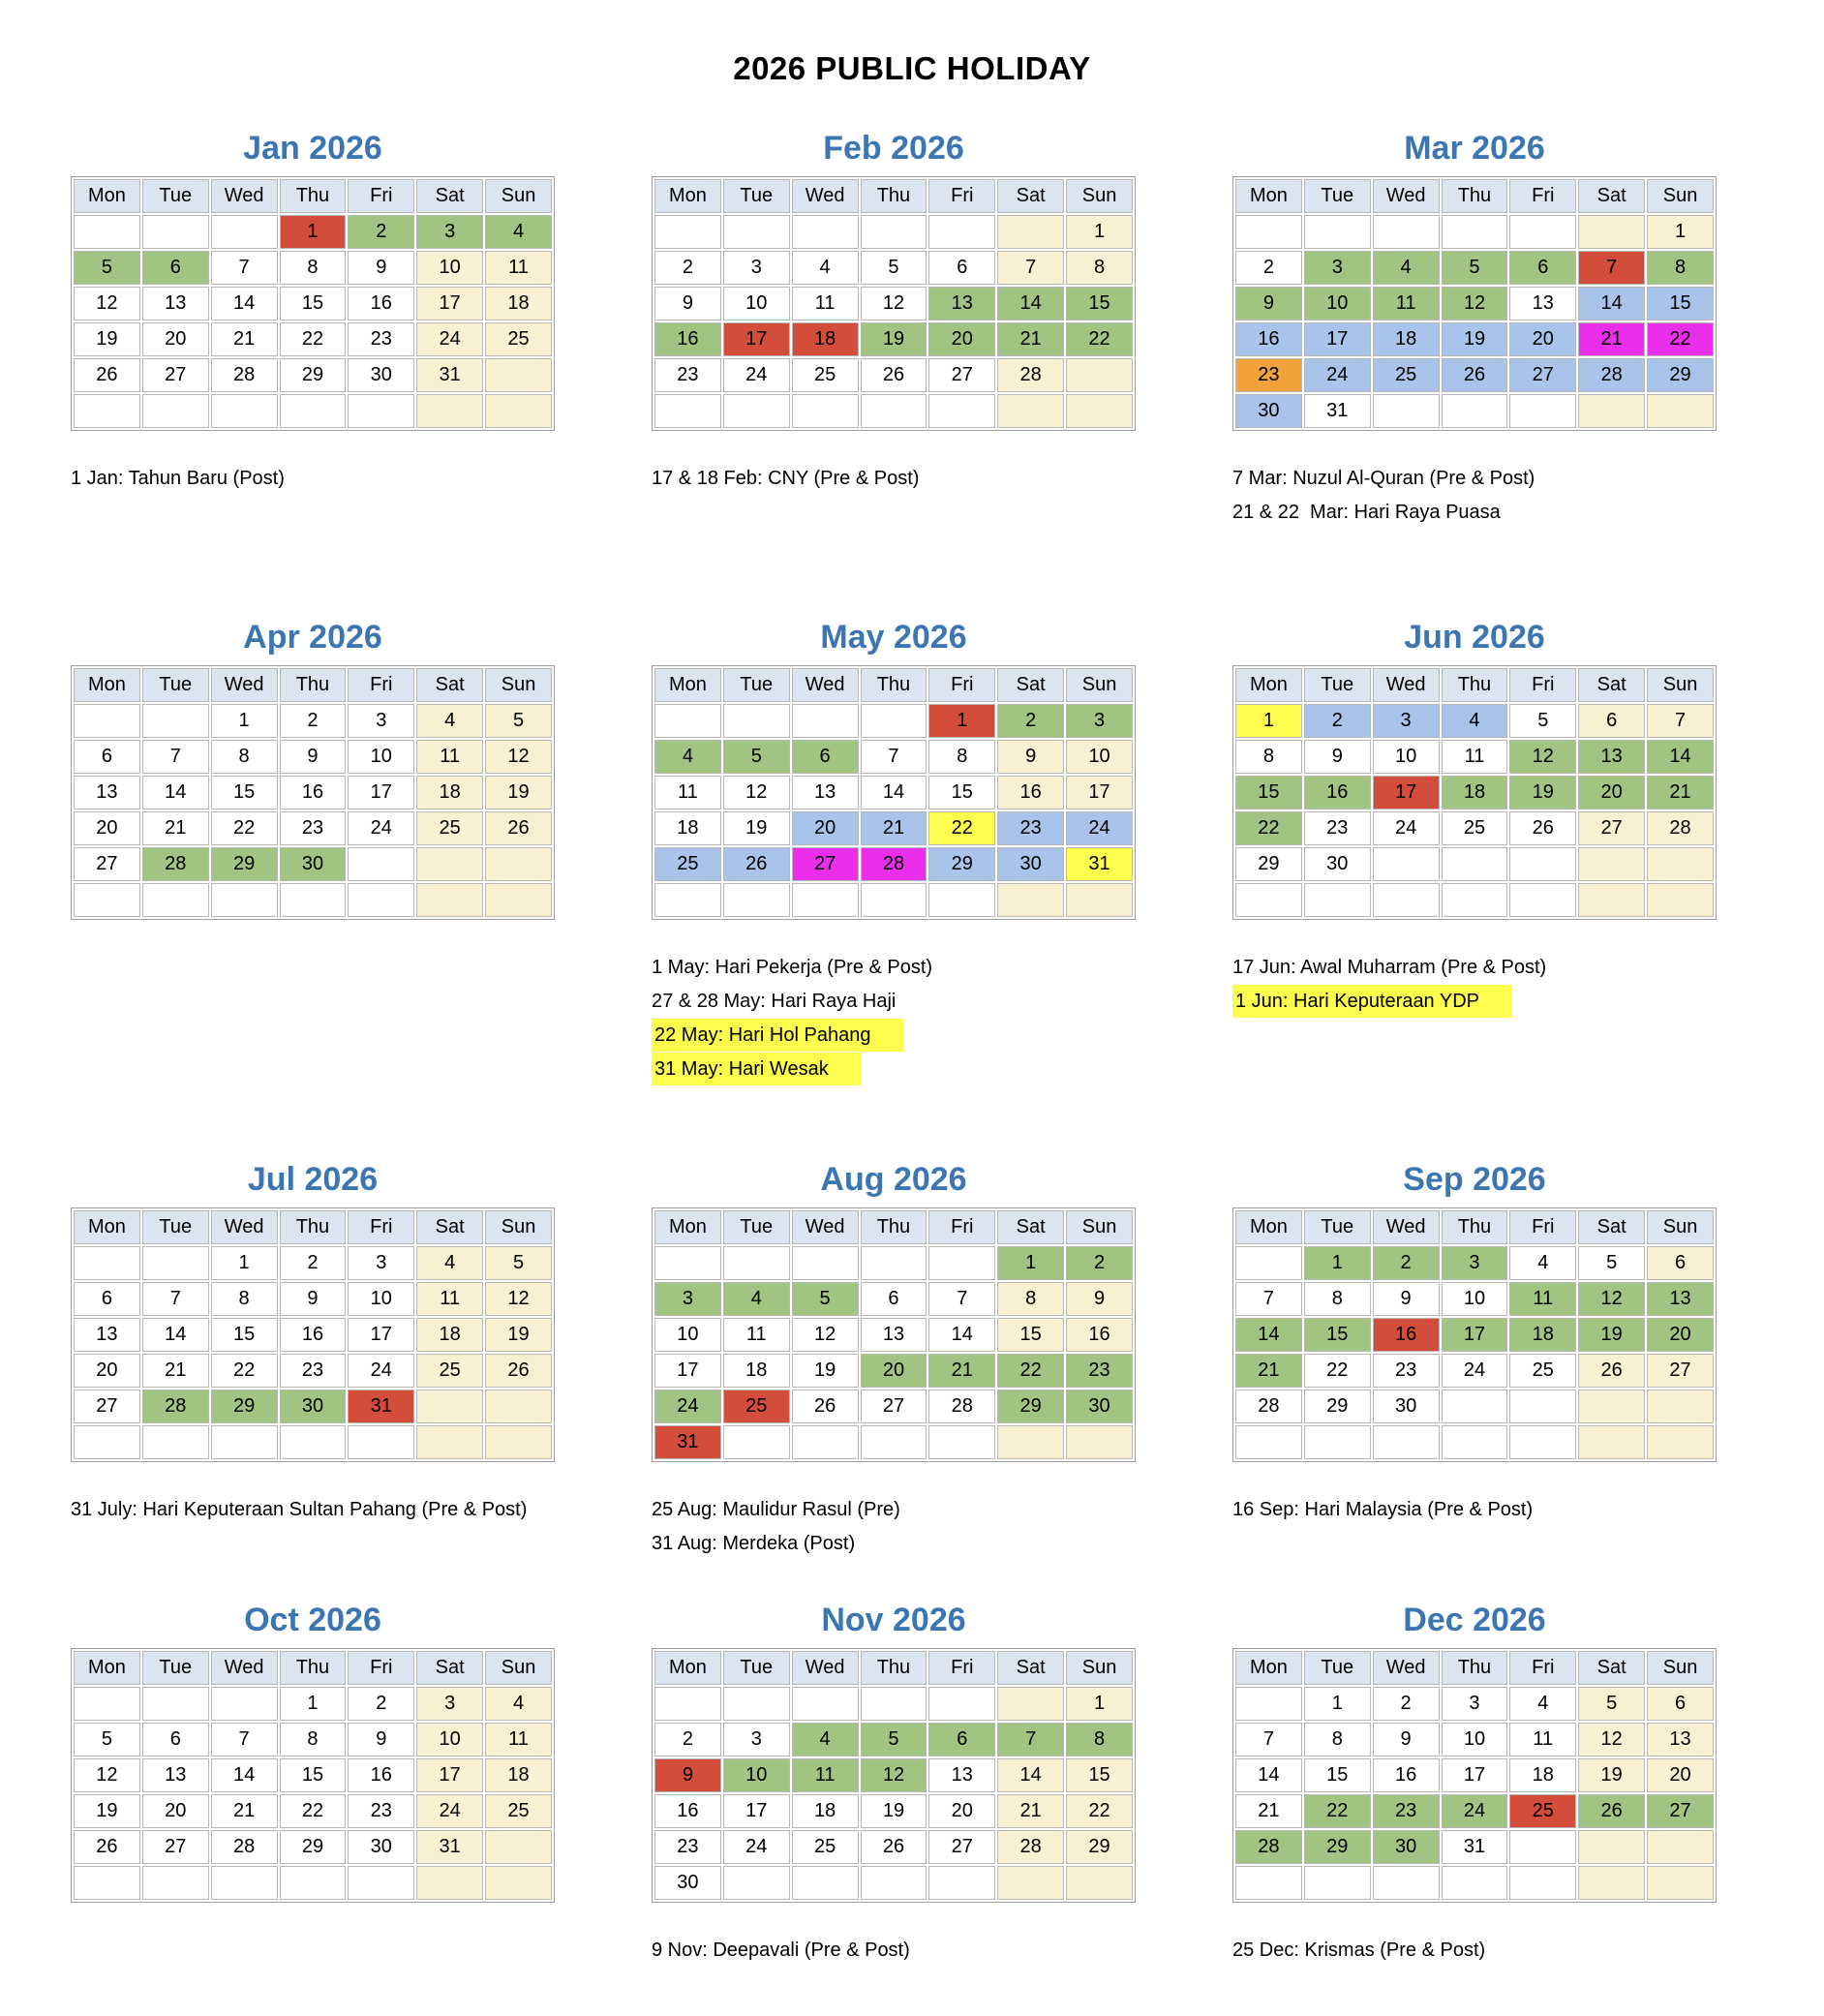 The image size is (1824, 2016). What do you see at coordinates (1680, 1739) in the screenshot?
I see `day-cell: 13` at bounding box center [1680, 1739].